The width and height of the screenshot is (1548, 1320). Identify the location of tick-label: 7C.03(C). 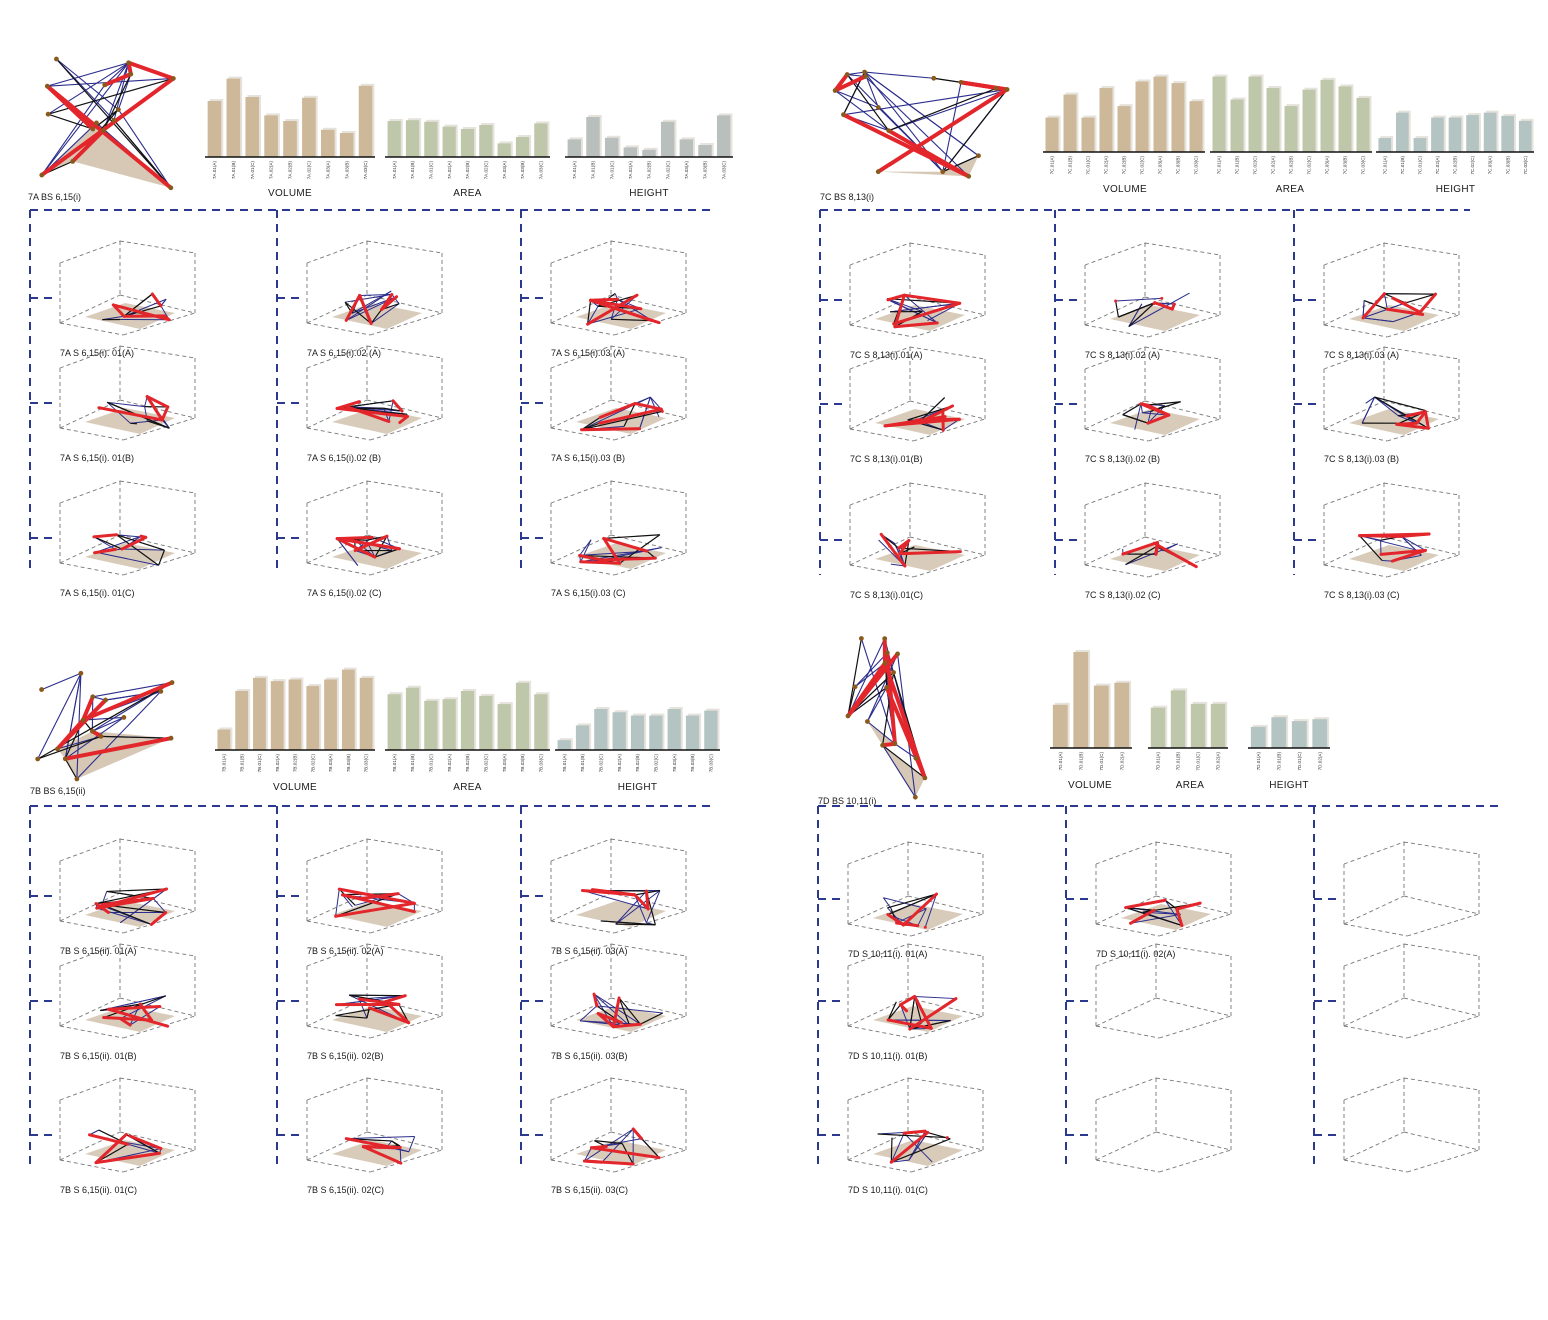
(1196, 165).